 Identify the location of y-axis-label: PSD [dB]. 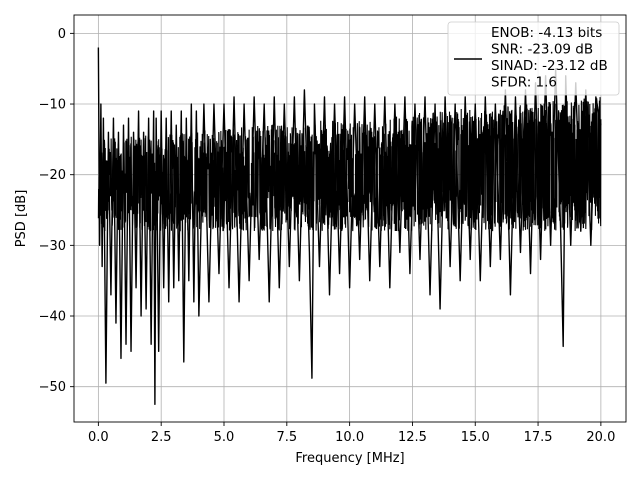
(21, 219).